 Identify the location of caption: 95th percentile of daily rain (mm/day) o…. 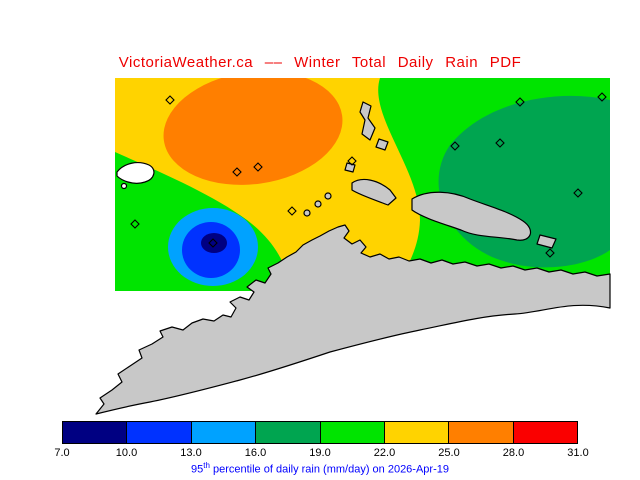
(320, 468).